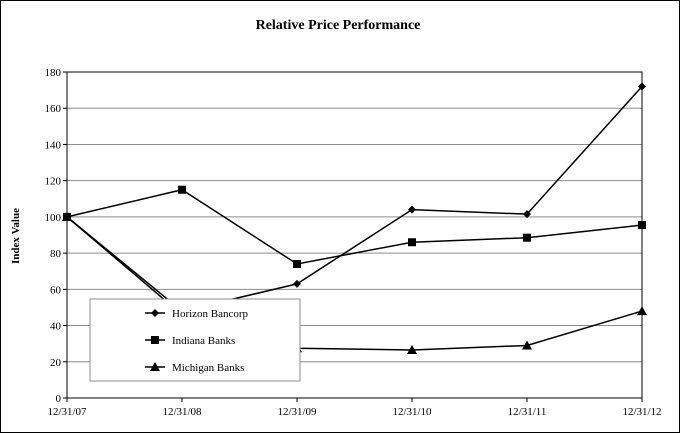  What do you see at coordinates (412, 412) in the screenshot?
I see `x-tick-label: 12/31/10` at bounding box center [412, 412].